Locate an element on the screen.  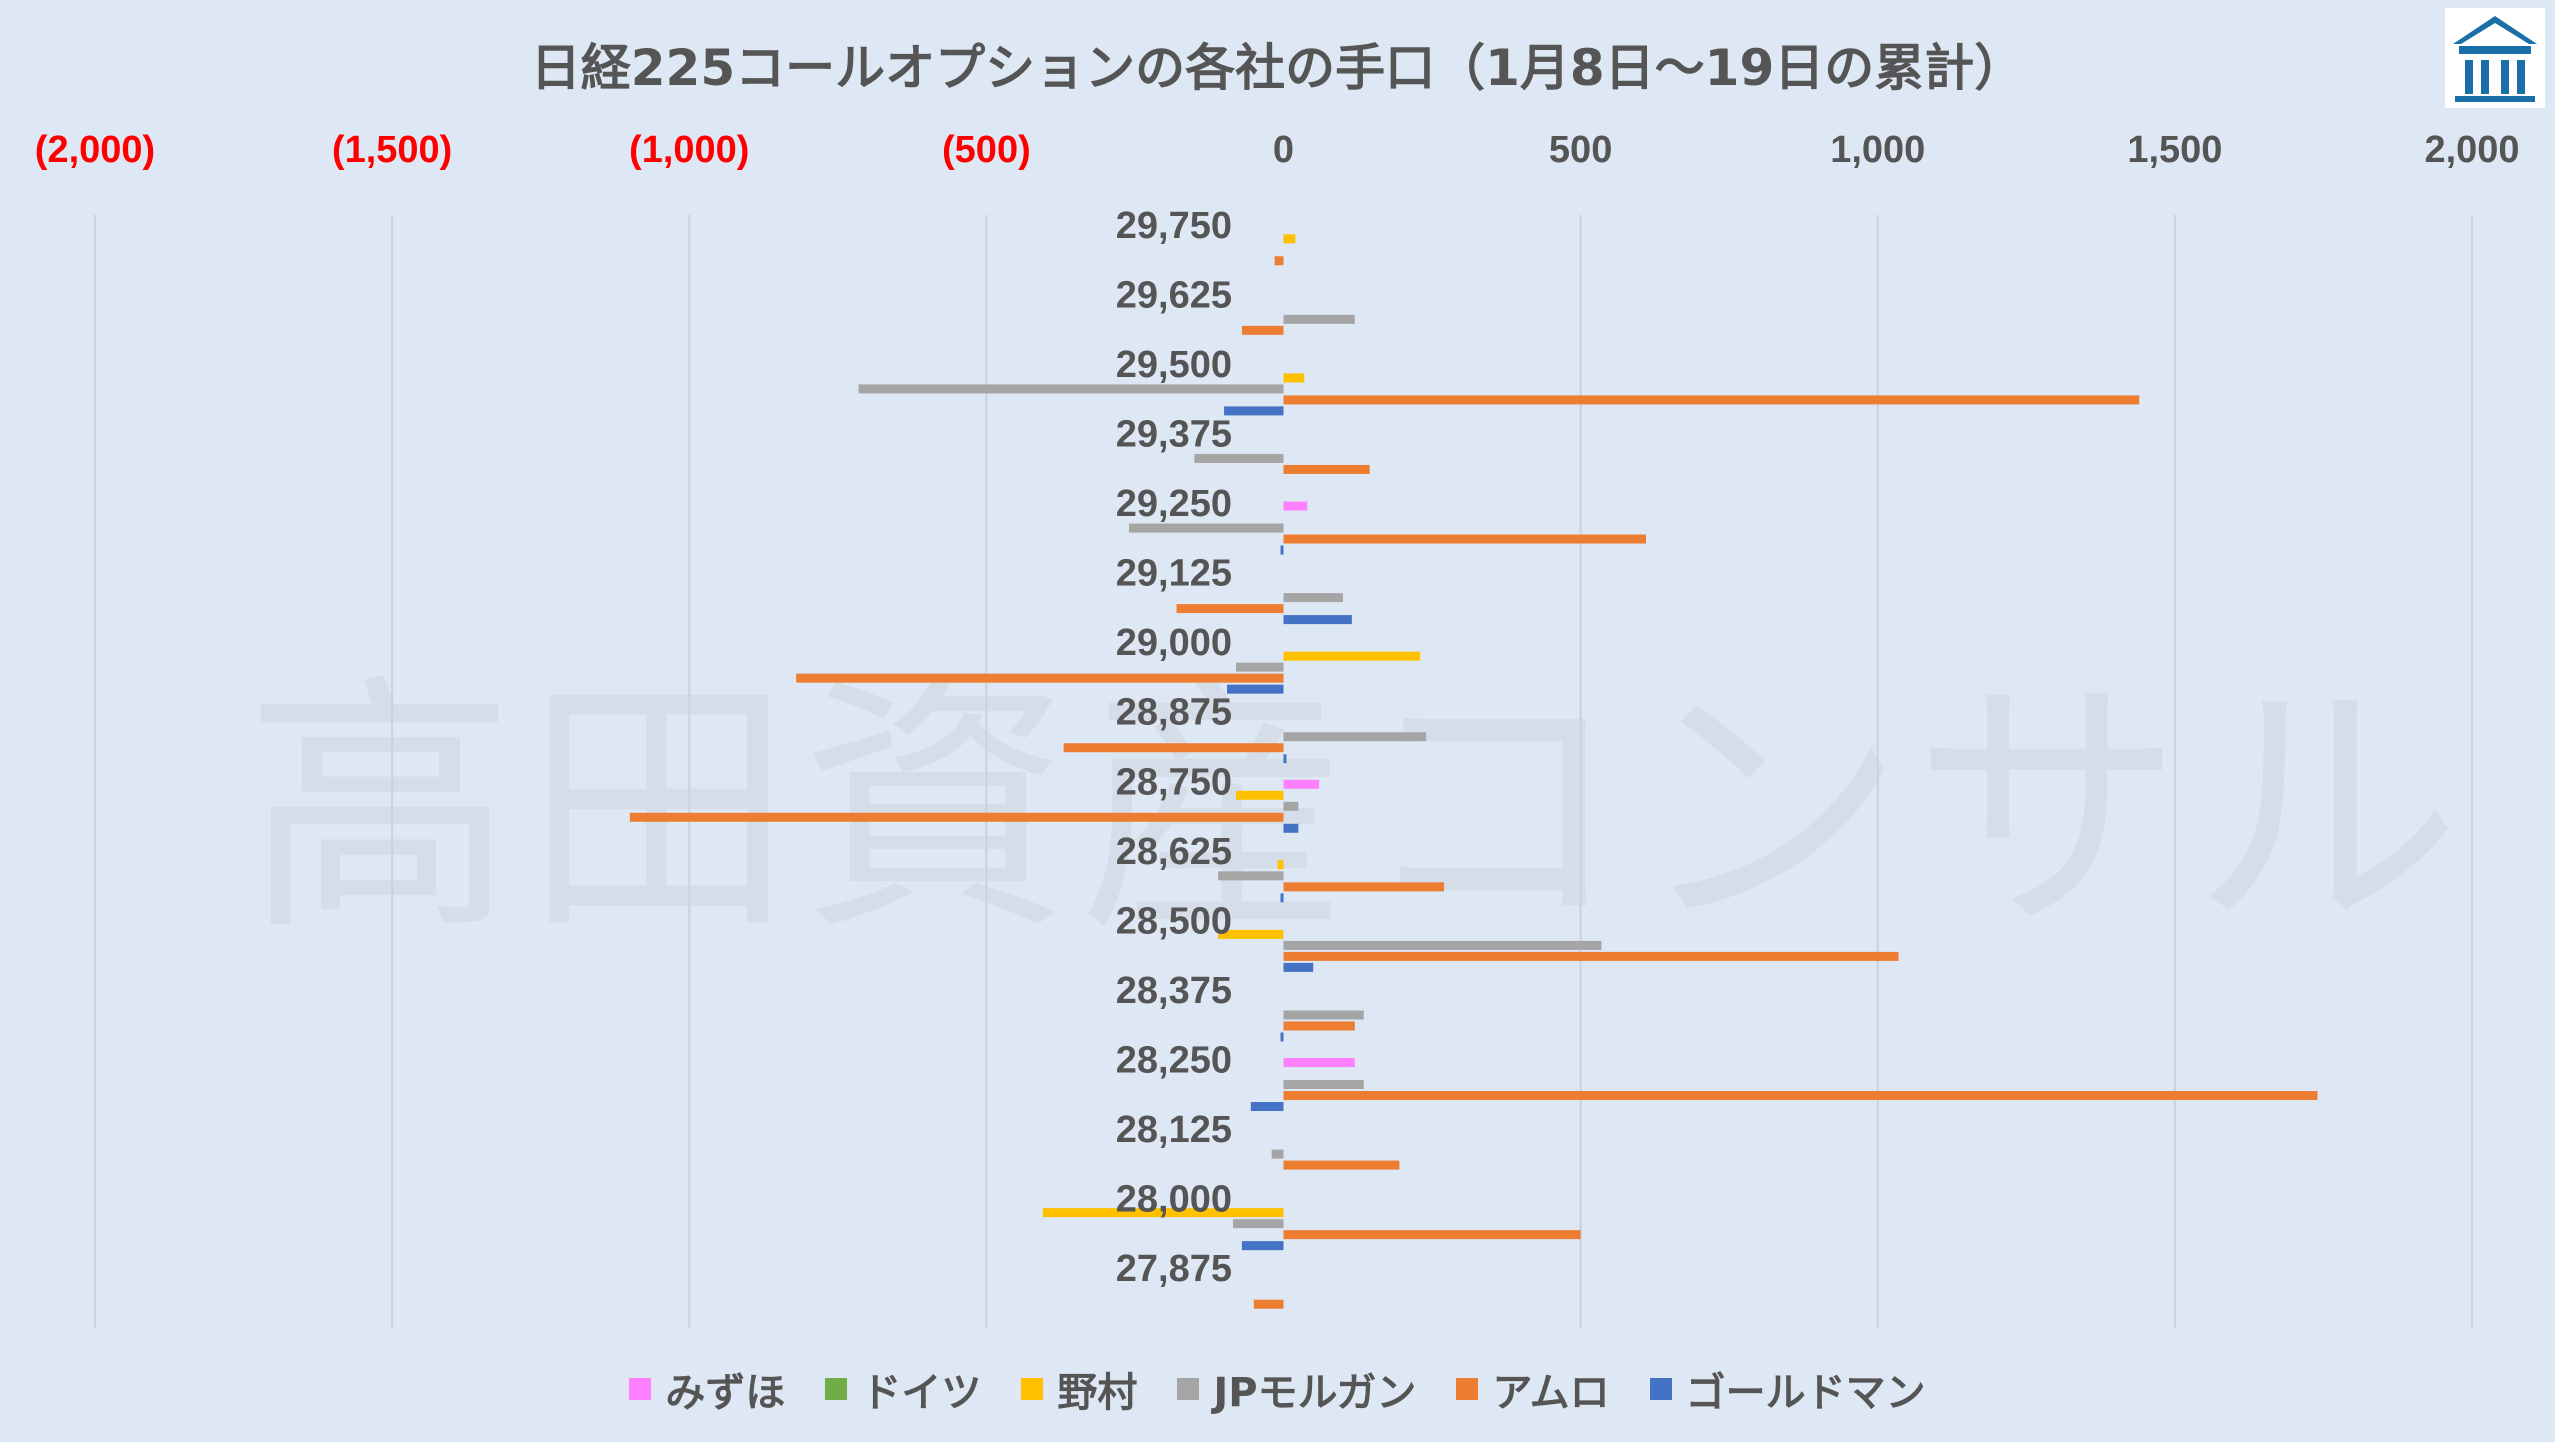
x-tick-label: (500) is located at coordinates (986, 150).